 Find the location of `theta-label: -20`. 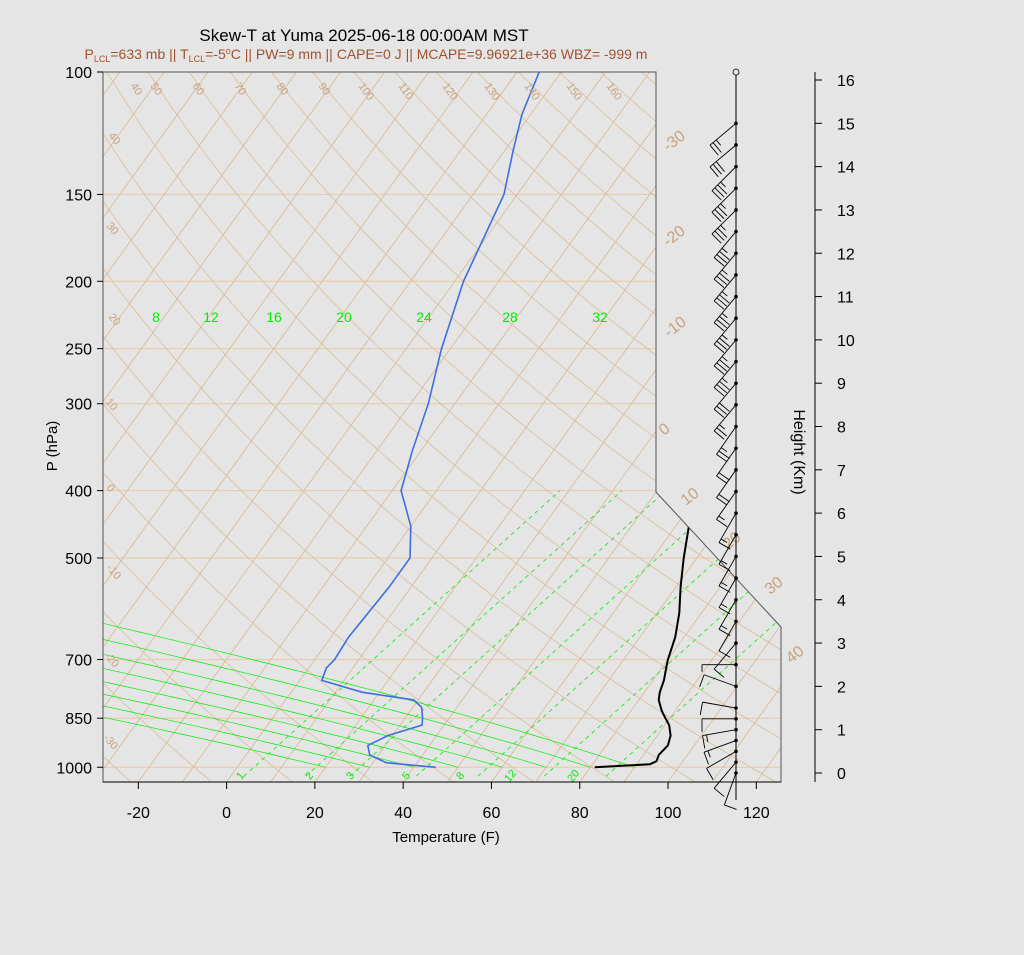

theta-label: -20 is located at coordinates (111, 660).